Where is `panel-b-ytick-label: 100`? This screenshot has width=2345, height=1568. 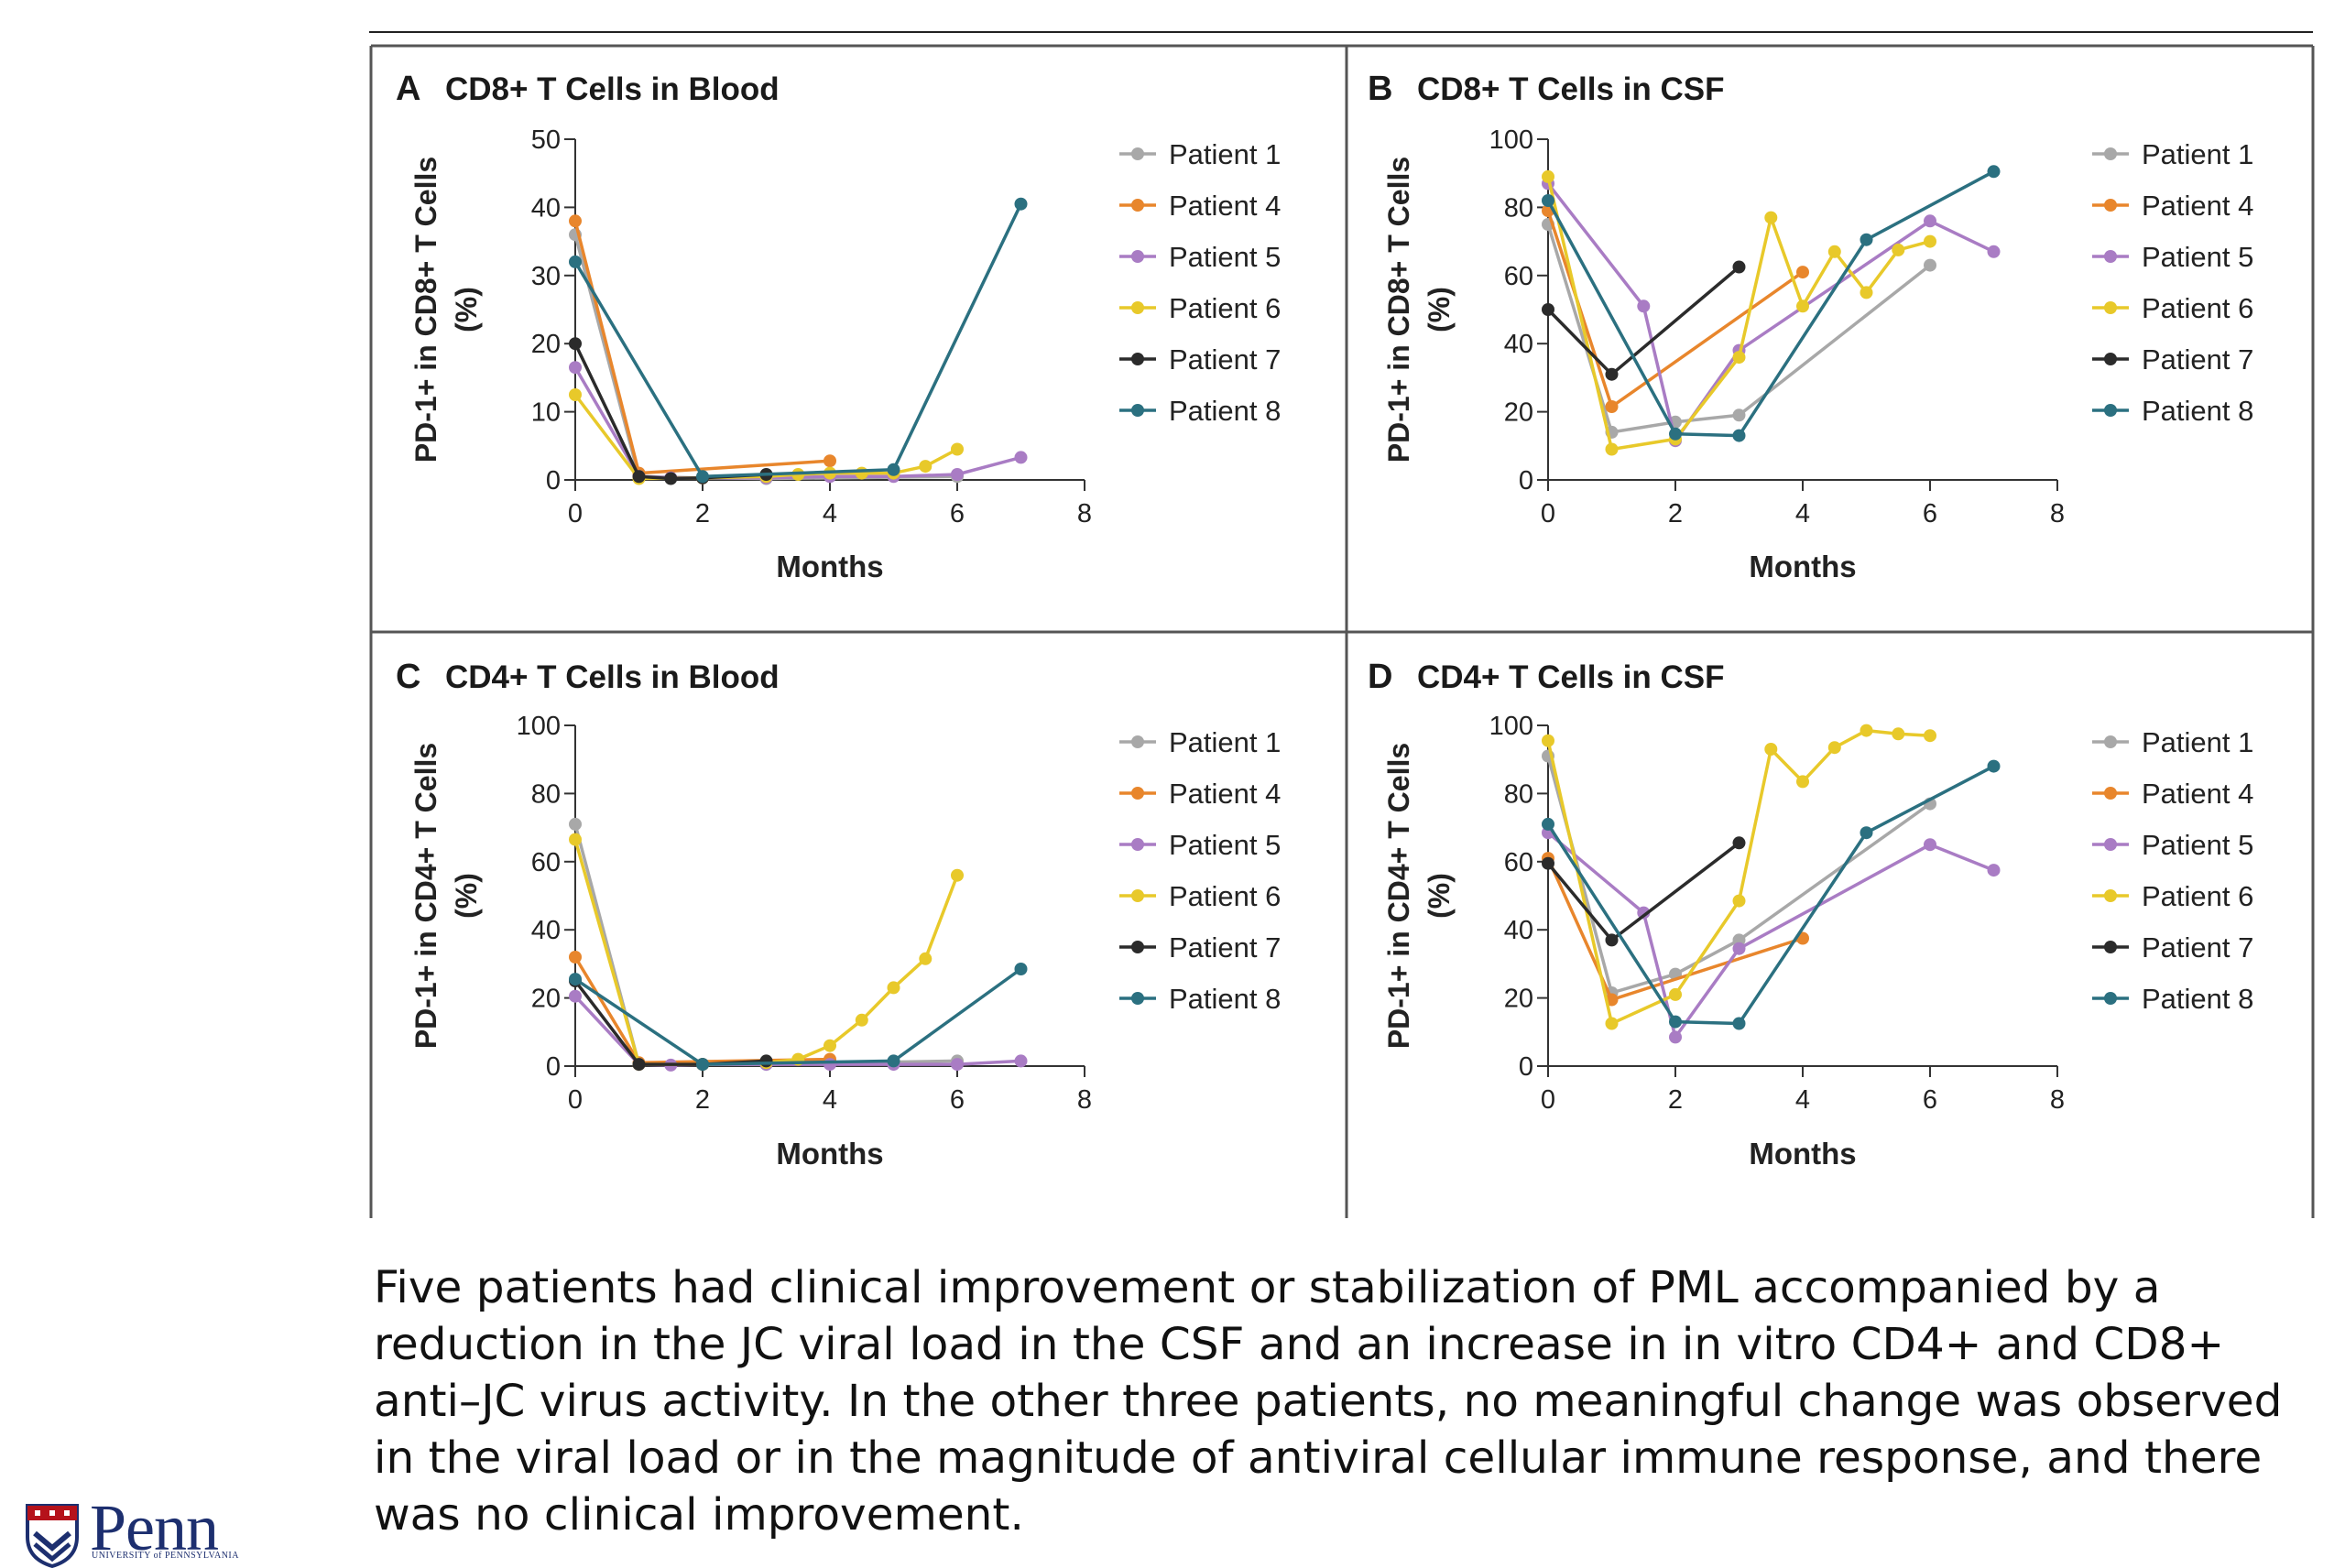 panel-b-ytick-label: 100 is located at coordinates (1511, 140).